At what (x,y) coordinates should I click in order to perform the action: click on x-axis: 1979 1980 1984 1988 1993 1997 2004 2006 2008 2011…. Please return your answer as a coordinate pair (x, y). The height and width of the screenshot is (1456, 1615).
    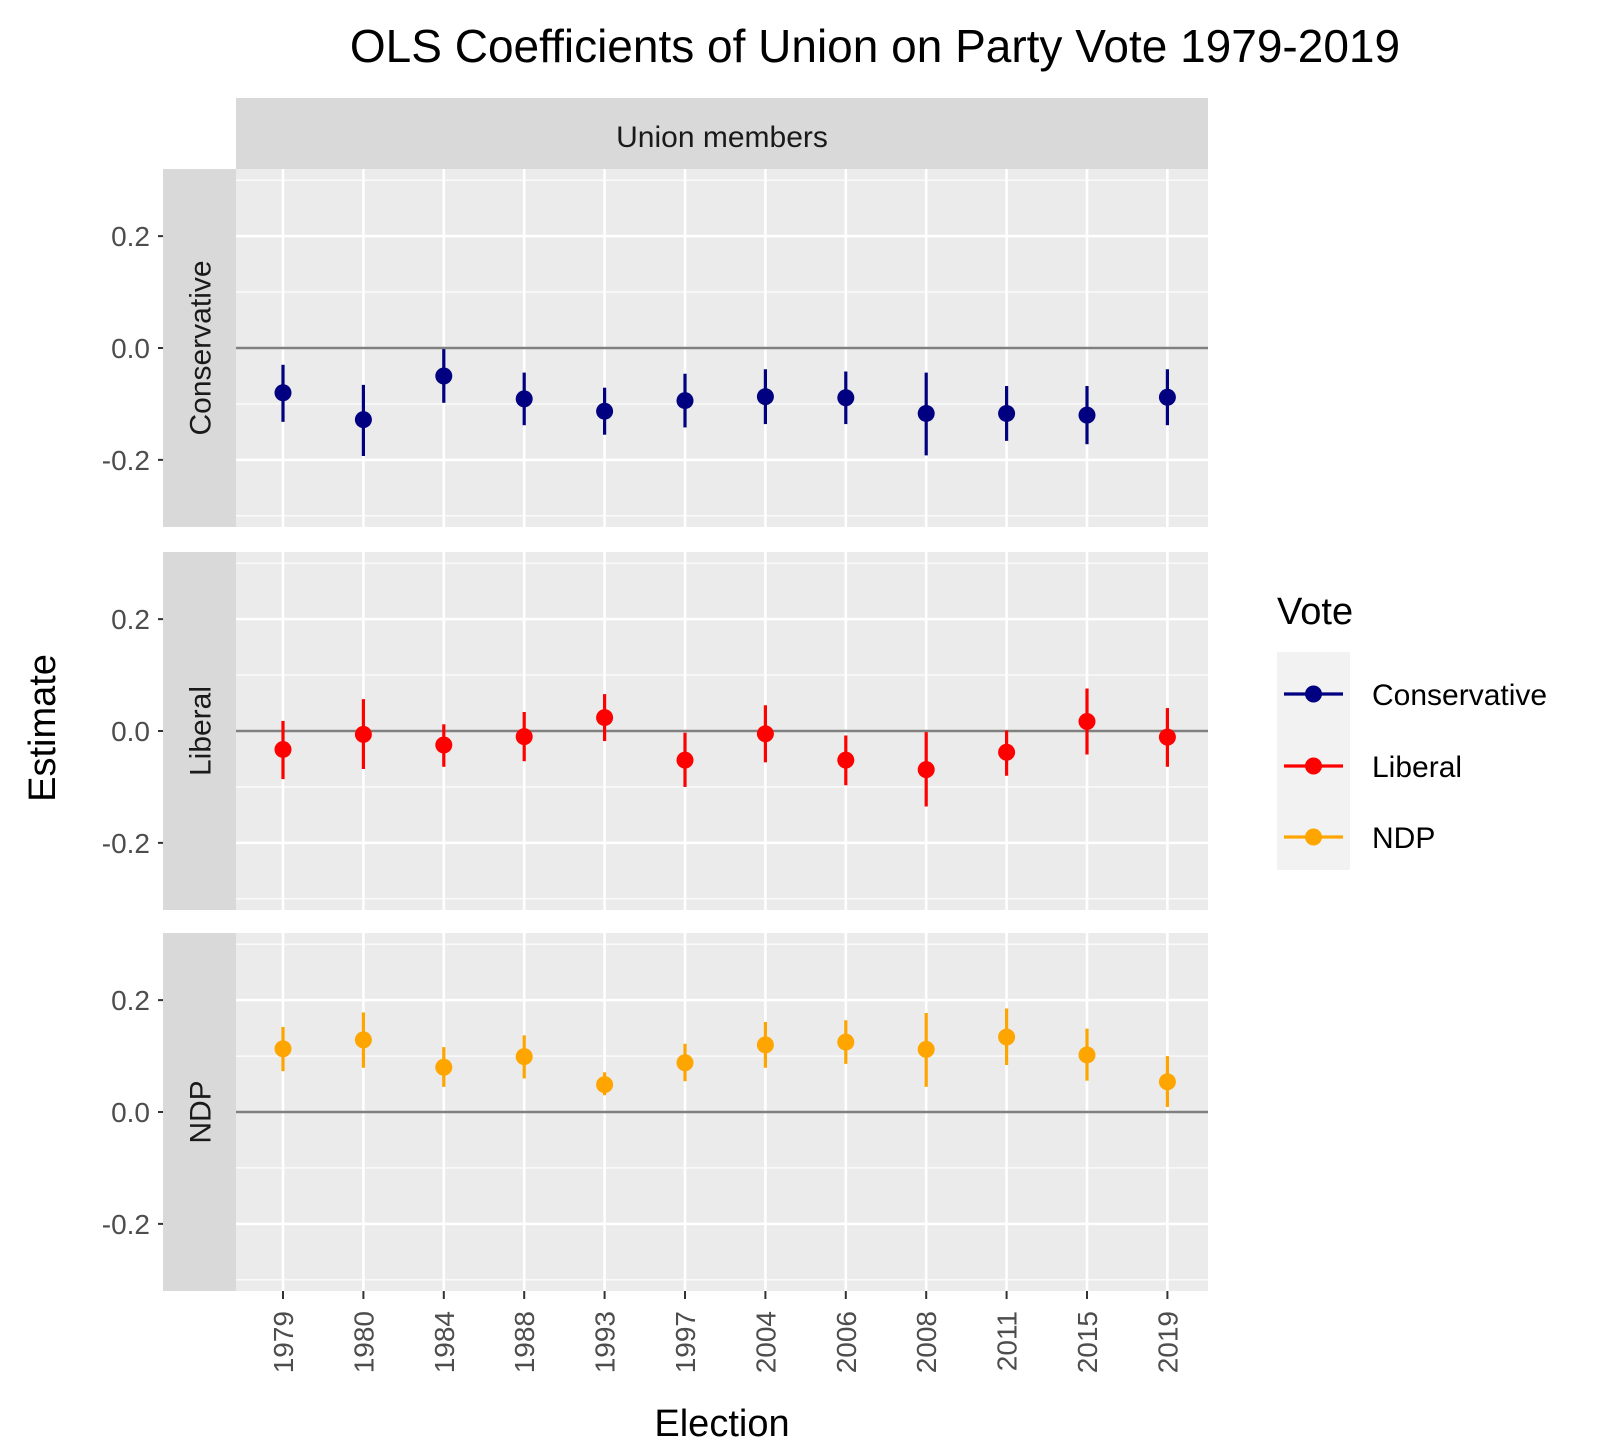
    Looking at the image, I should click on (725, 1332).